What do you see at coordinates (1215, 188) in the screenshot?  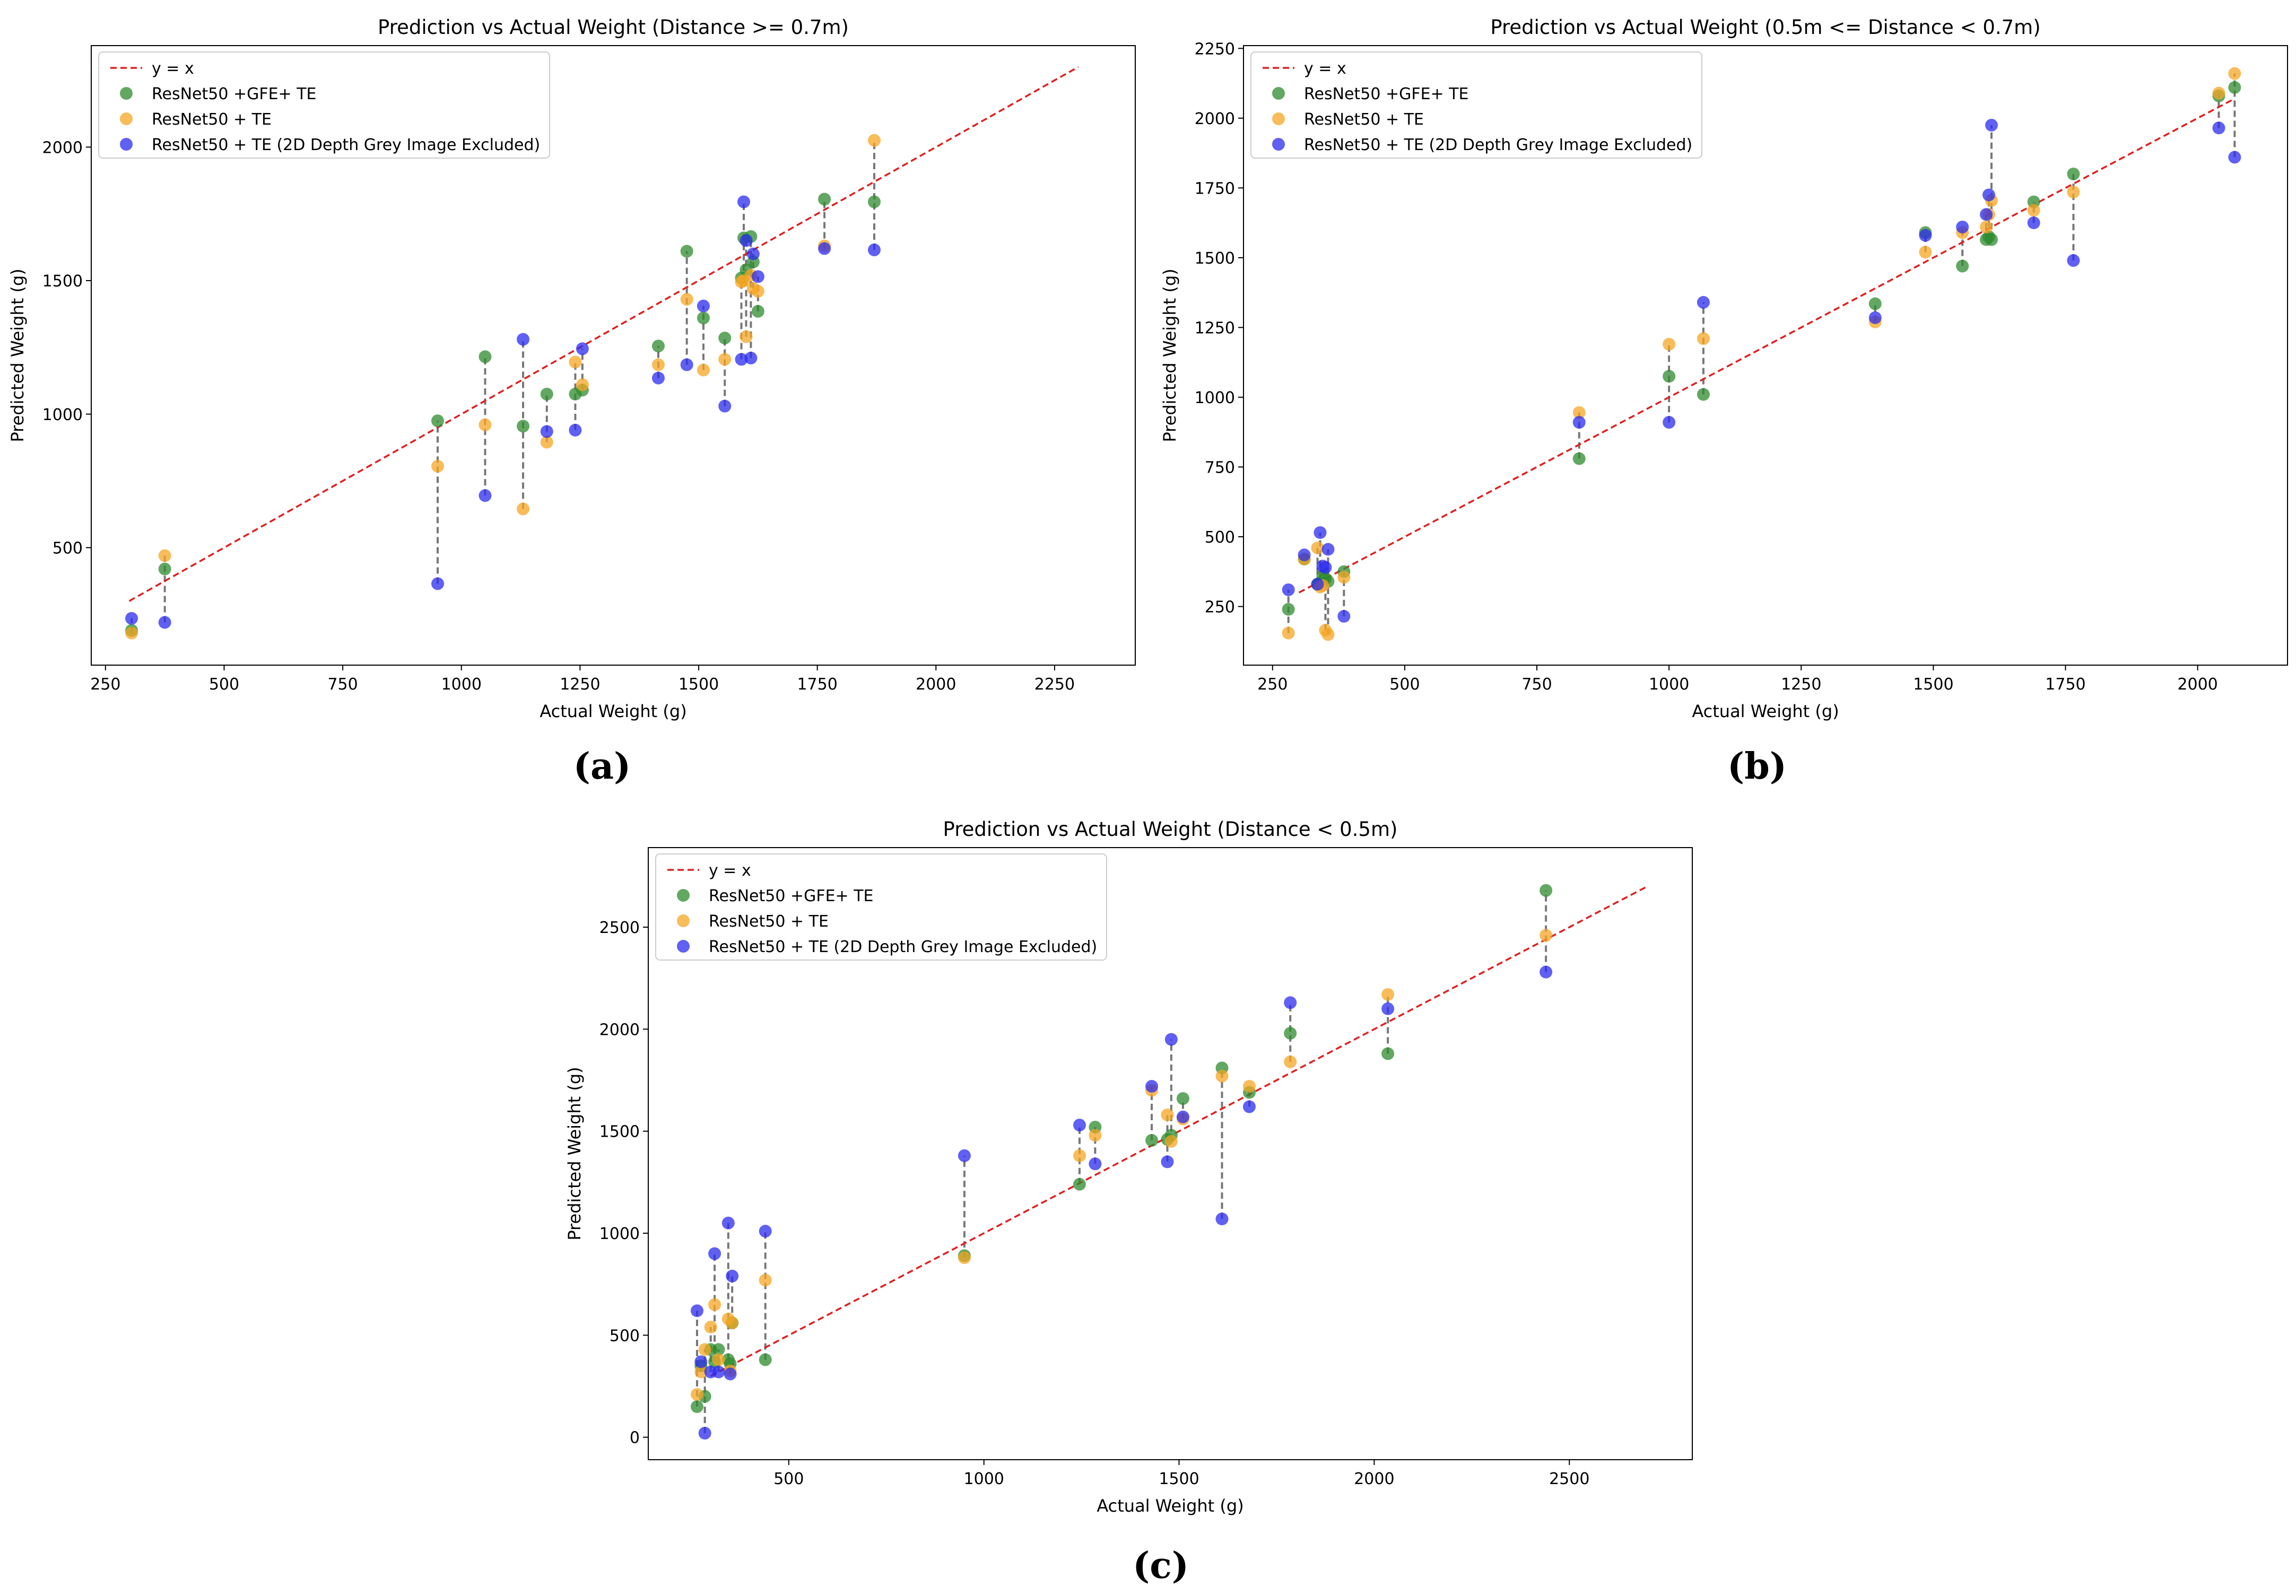 I see `y-tick-label: 1750` at bounding box center [1215, 188].